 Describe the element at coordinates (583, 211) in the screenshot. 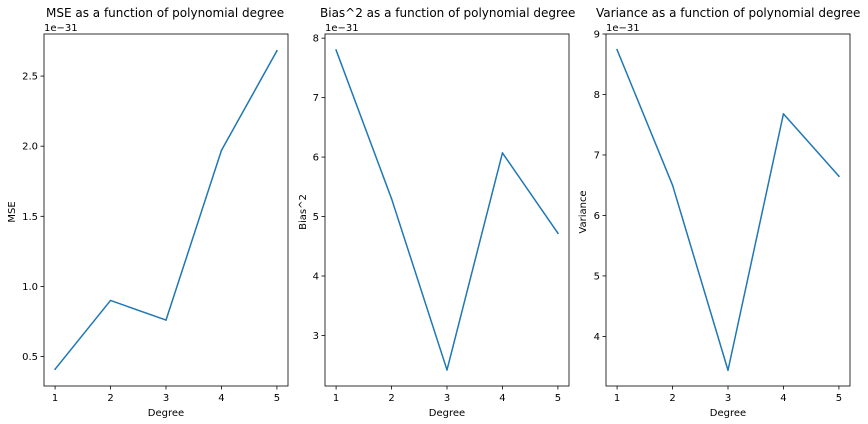

I see `y-axis-label: Variance` at that location.